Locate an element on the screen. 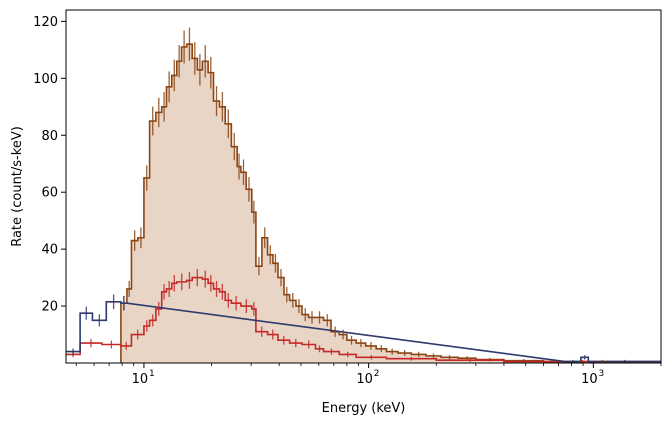  y-axis-label: Rate (count/s-keV) is located at coordinates (17, 186).